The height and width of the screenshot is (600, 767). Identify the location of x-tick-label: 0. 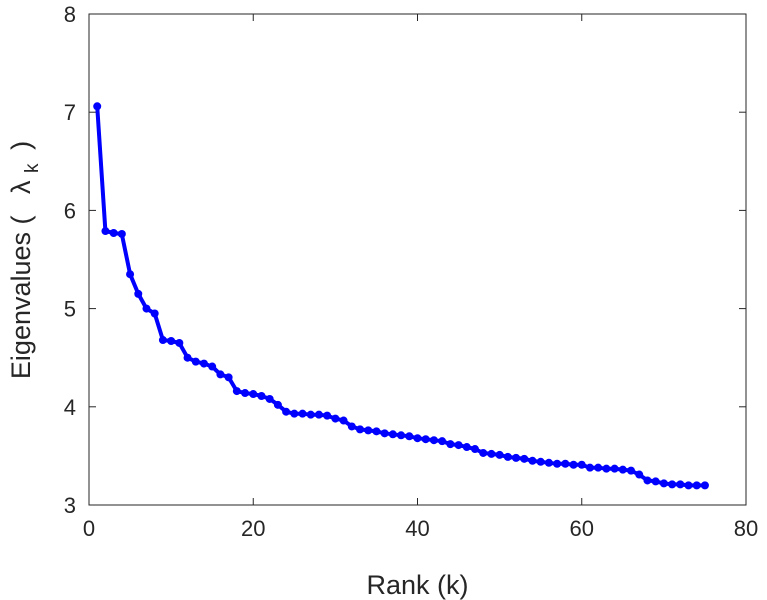
(89, 528).